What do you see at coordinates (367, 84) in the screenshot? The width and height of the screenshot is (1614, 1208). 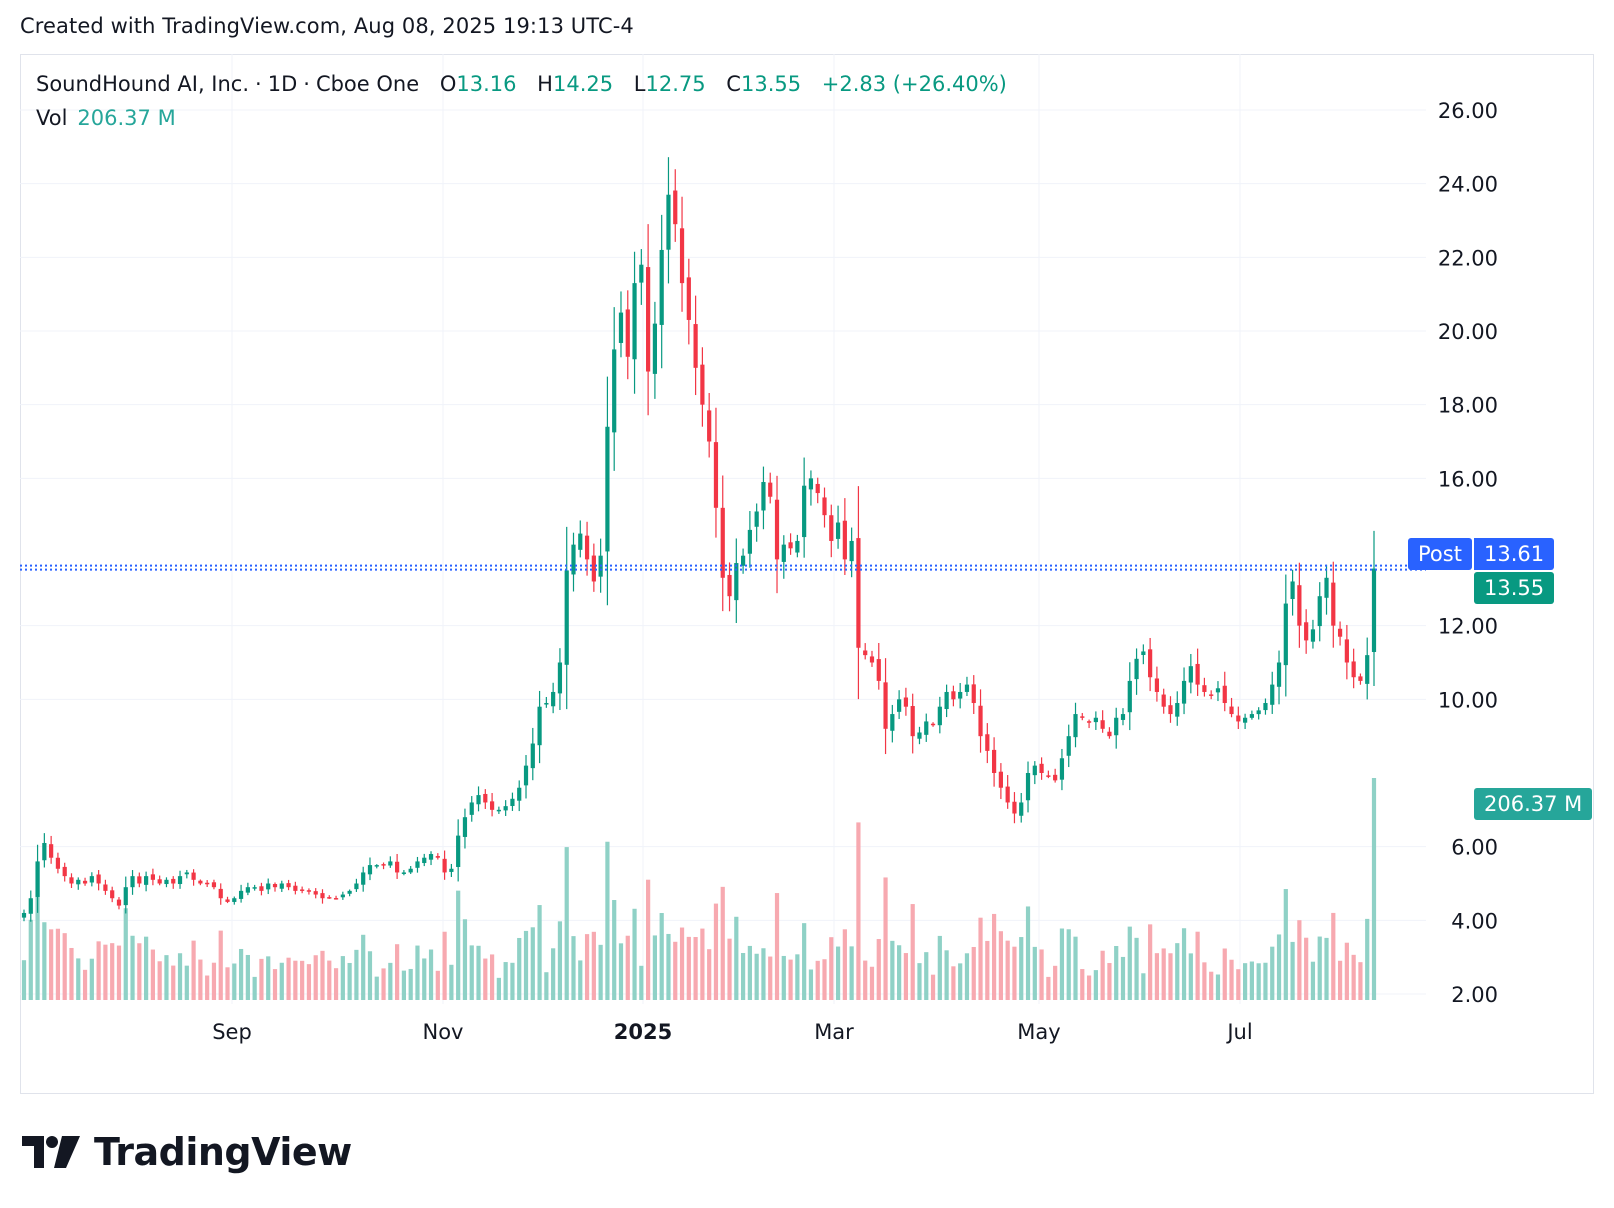 I see `exchange: Cboe One` at bounding box center [367, 84].